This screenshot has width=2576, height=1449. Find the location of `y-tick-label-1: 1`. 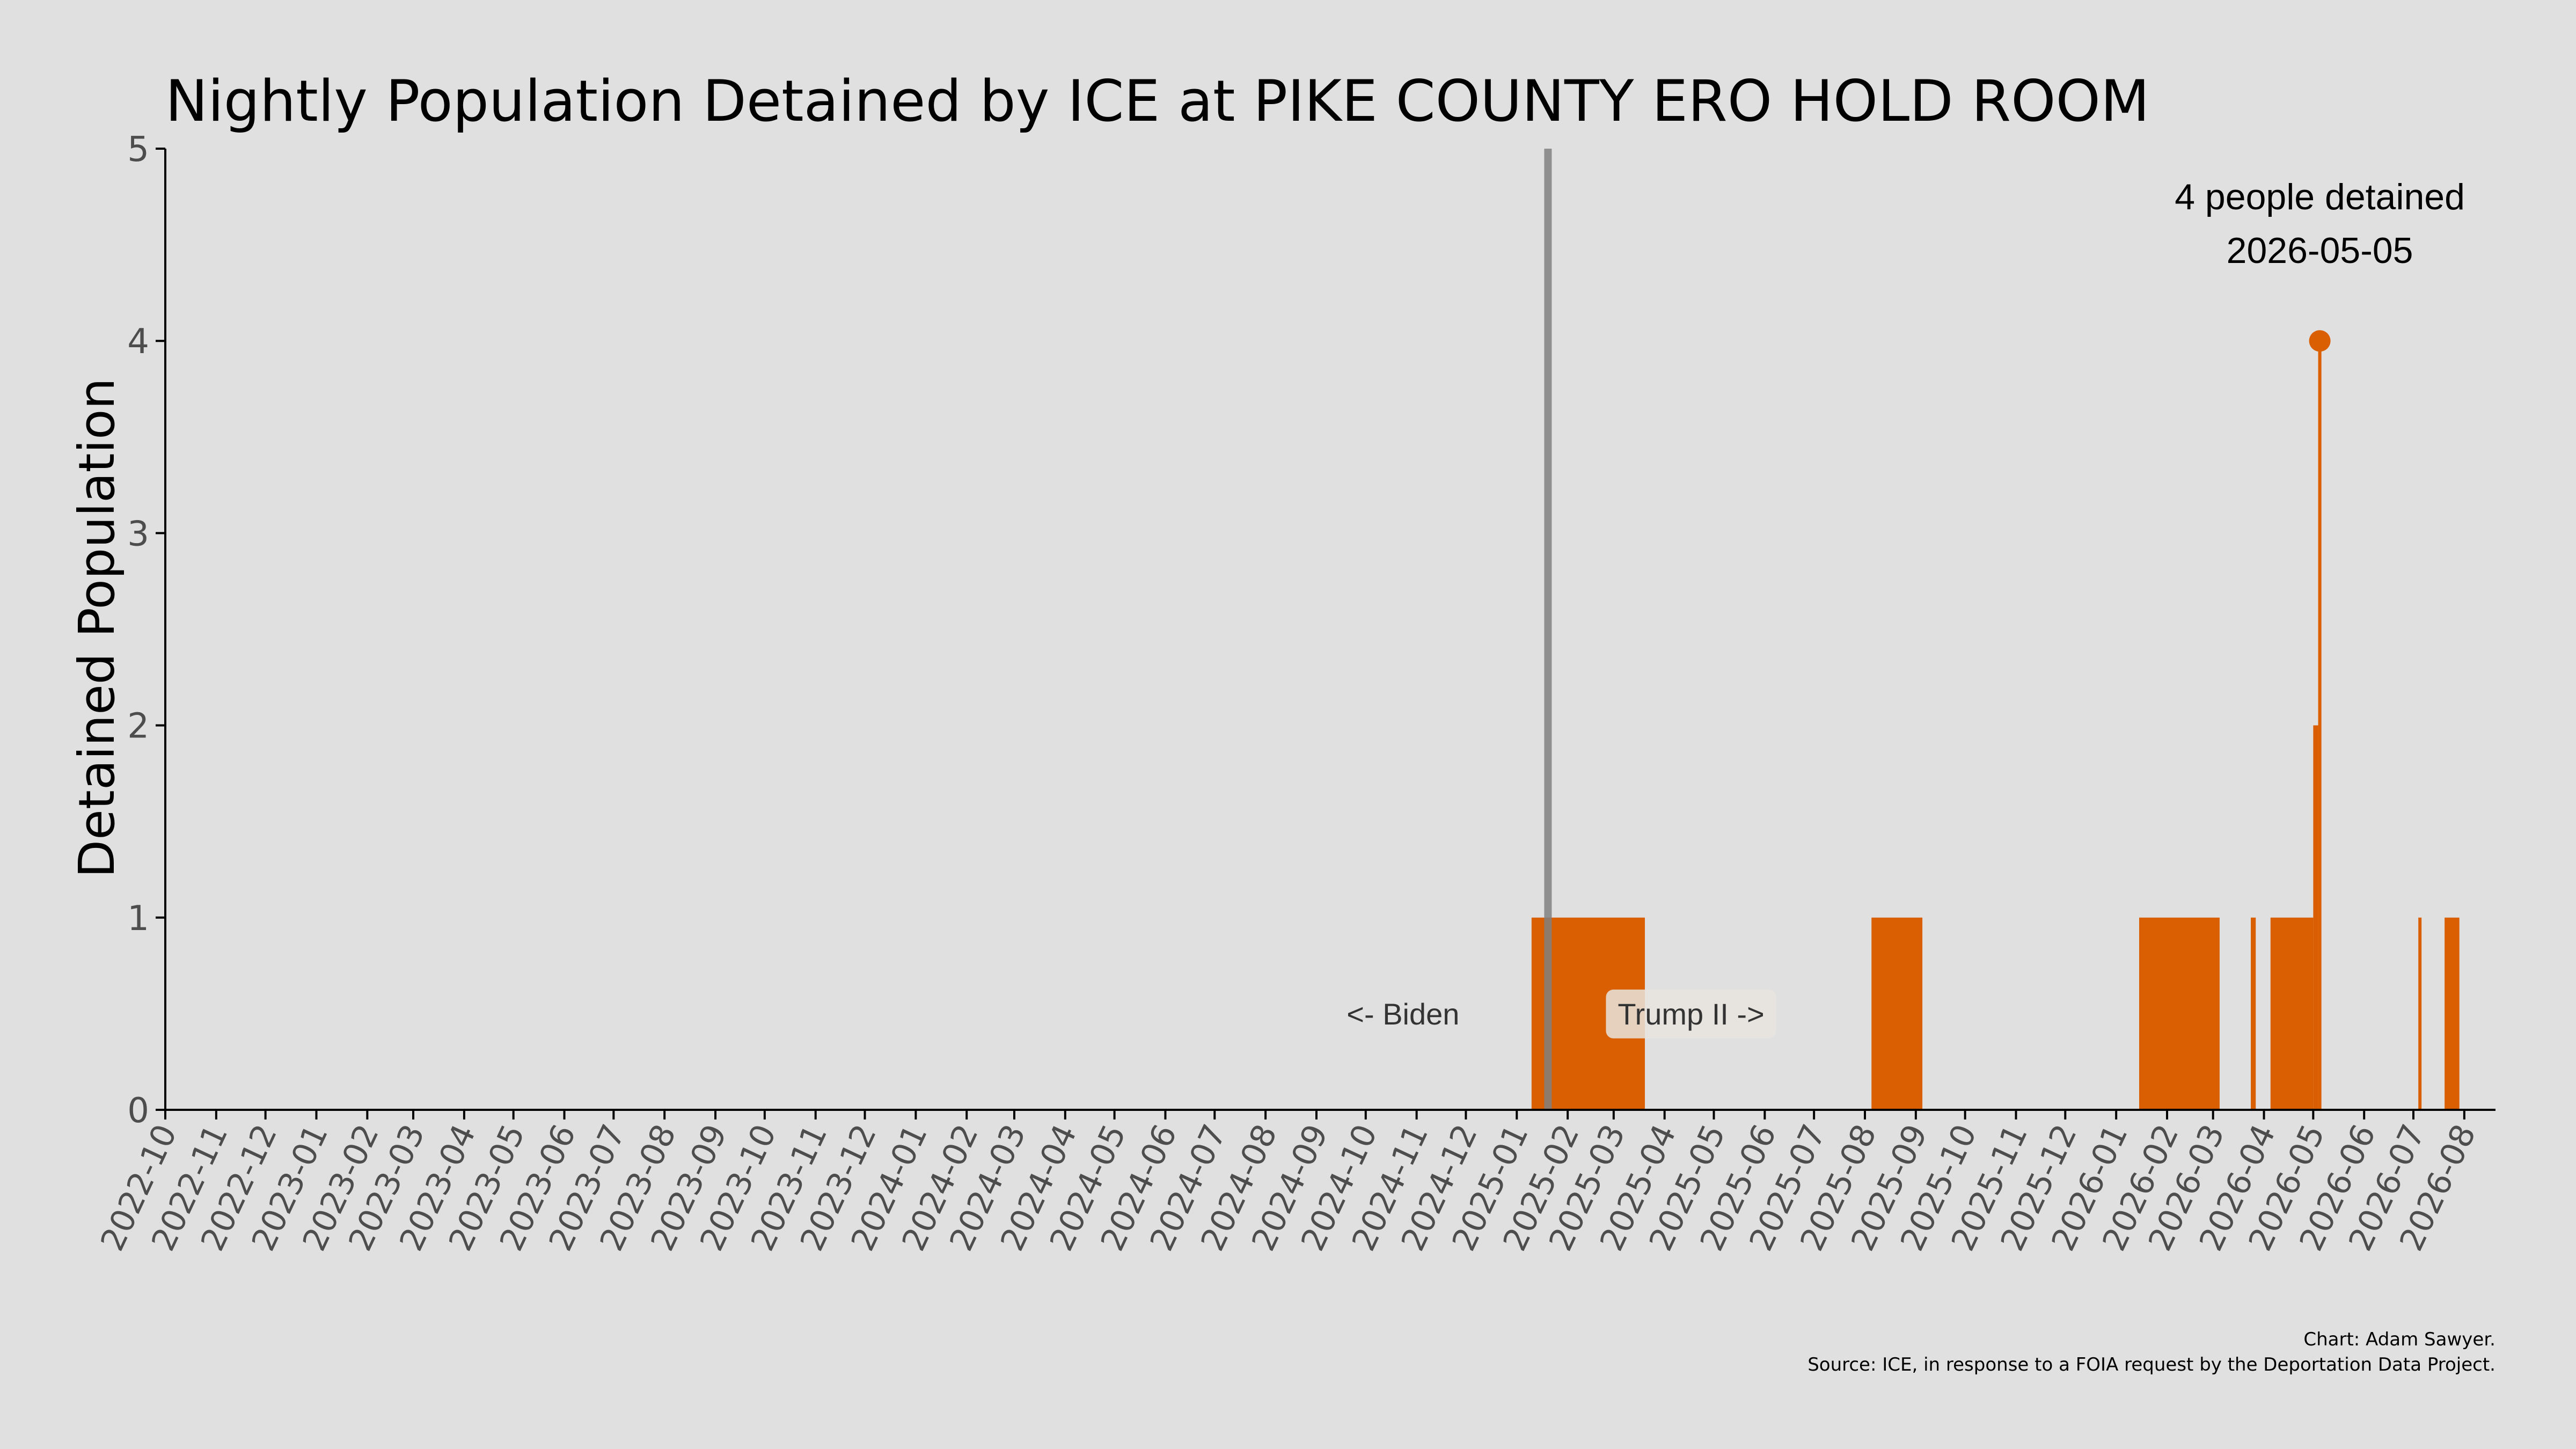

y-tick-label-1: 1 is located at coordinates (138, 919).